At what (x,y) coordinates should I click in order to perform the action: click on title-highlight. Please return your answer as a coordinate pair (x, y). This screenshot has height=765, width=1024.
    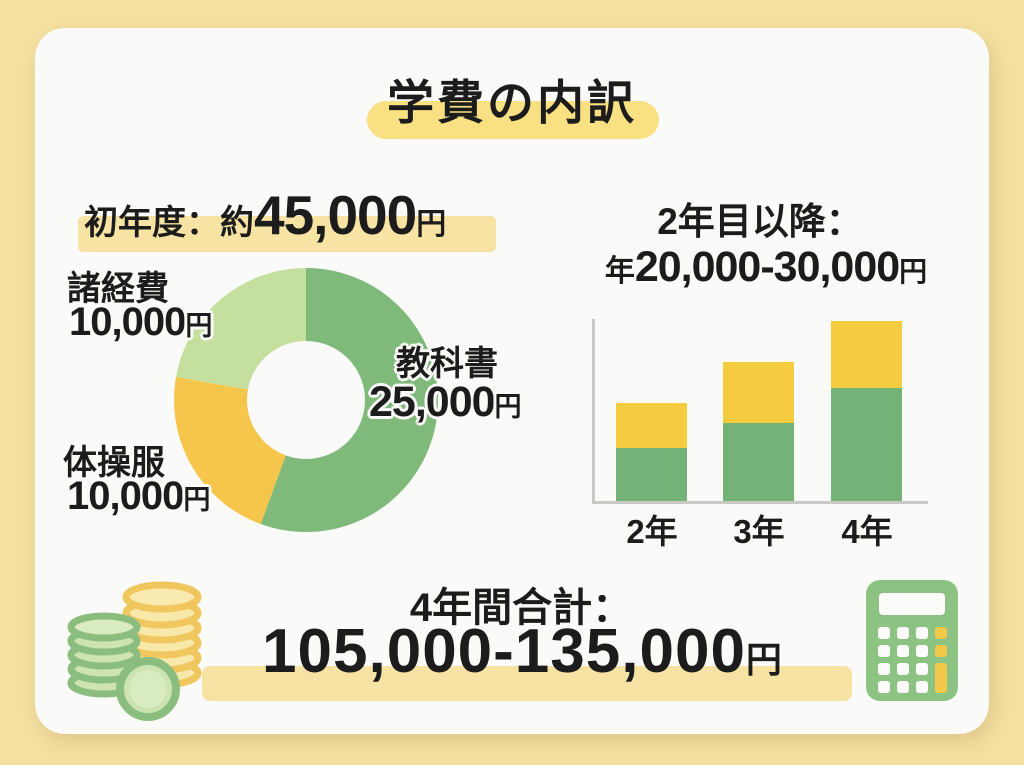
    Looking at the image, I should click on (513, 120).